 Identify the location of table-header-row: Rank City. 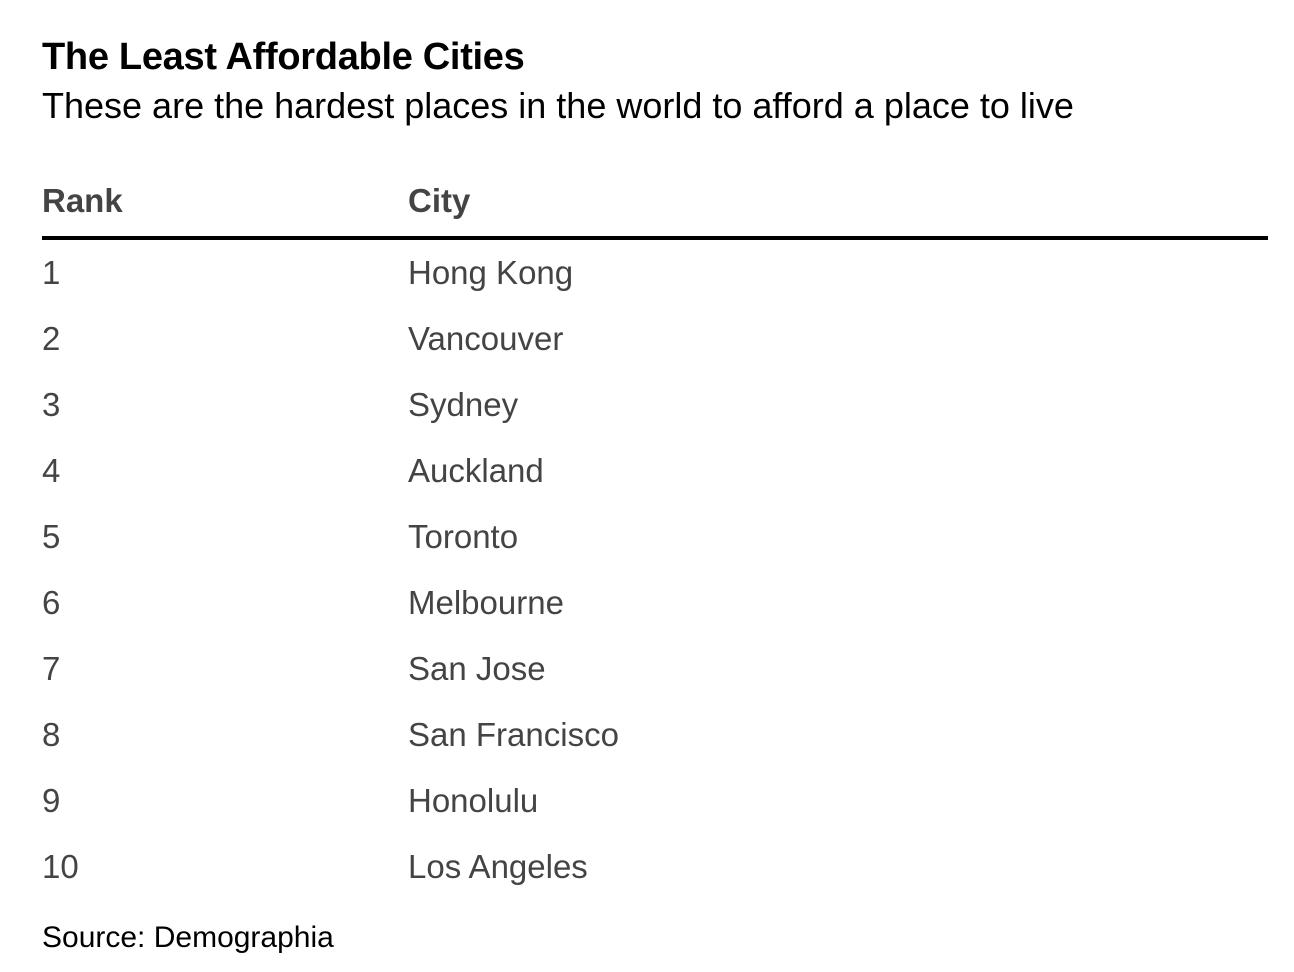
(655, 209).